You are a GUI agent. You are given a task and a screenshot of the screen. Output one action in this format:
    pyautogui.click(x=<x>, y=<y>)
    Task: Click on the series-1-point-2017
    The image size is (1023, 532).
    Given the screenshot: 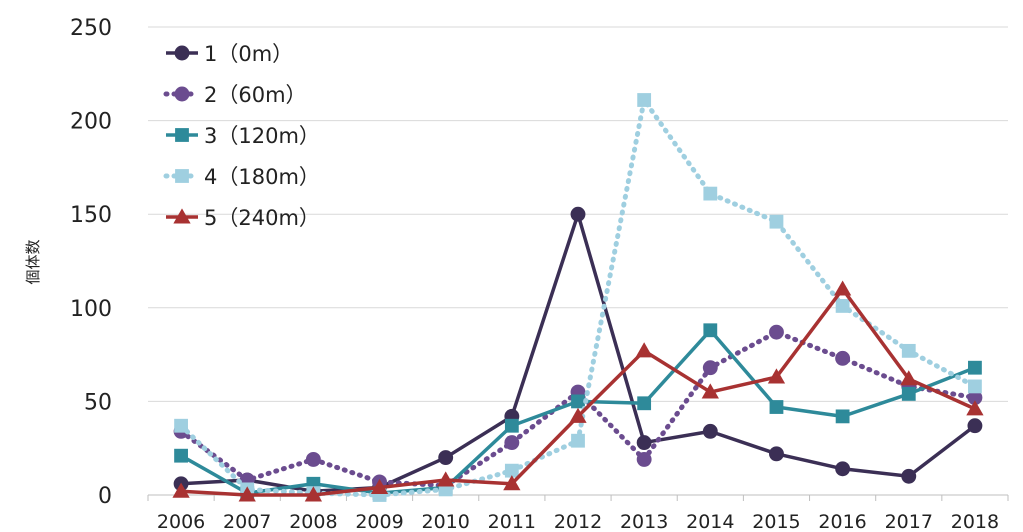 What is the action you would take?
    pyautogui.click(x=909, y=476)
    